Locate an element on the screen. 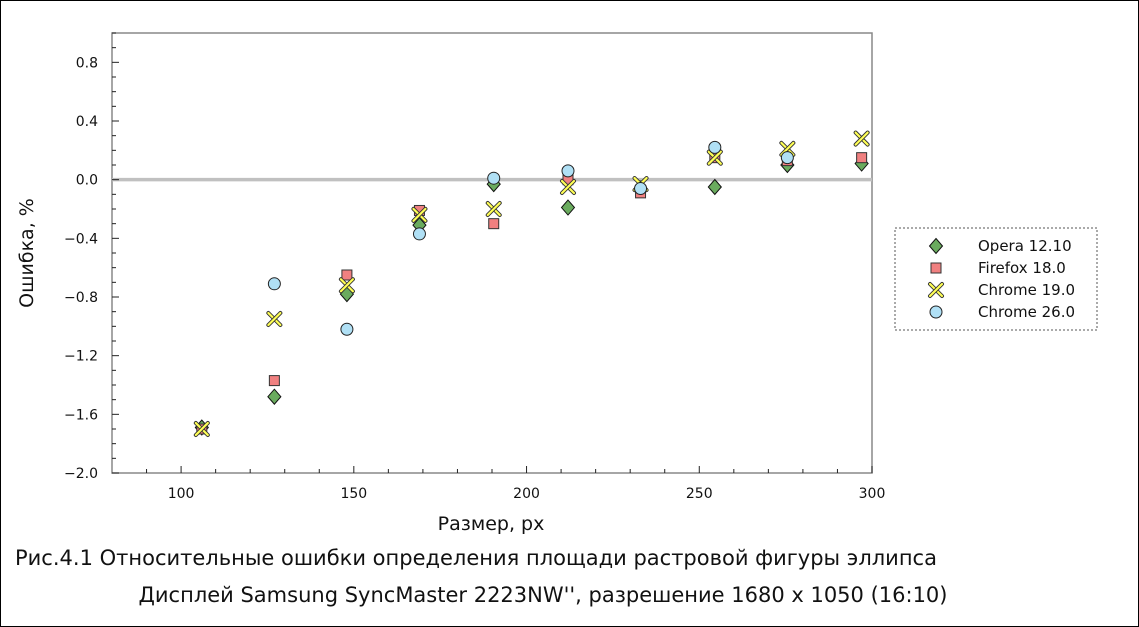  x-axis-label: Размер, px is located at coordinates (491, 524).